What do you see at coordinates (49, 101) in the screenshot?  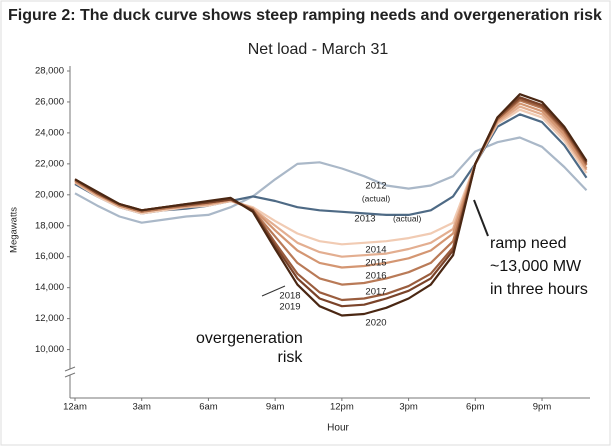 I see `y-tick-label: 26,000` at bounding box center [49, 101].